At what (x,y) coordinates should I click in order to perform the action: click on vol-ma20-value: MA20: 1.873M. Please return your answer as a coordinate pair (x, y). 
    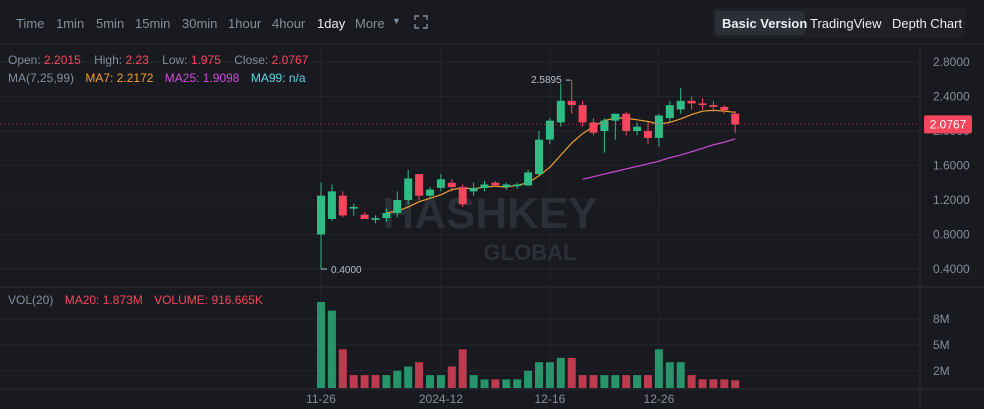
    Looking at the image, I should click on (103, 300).